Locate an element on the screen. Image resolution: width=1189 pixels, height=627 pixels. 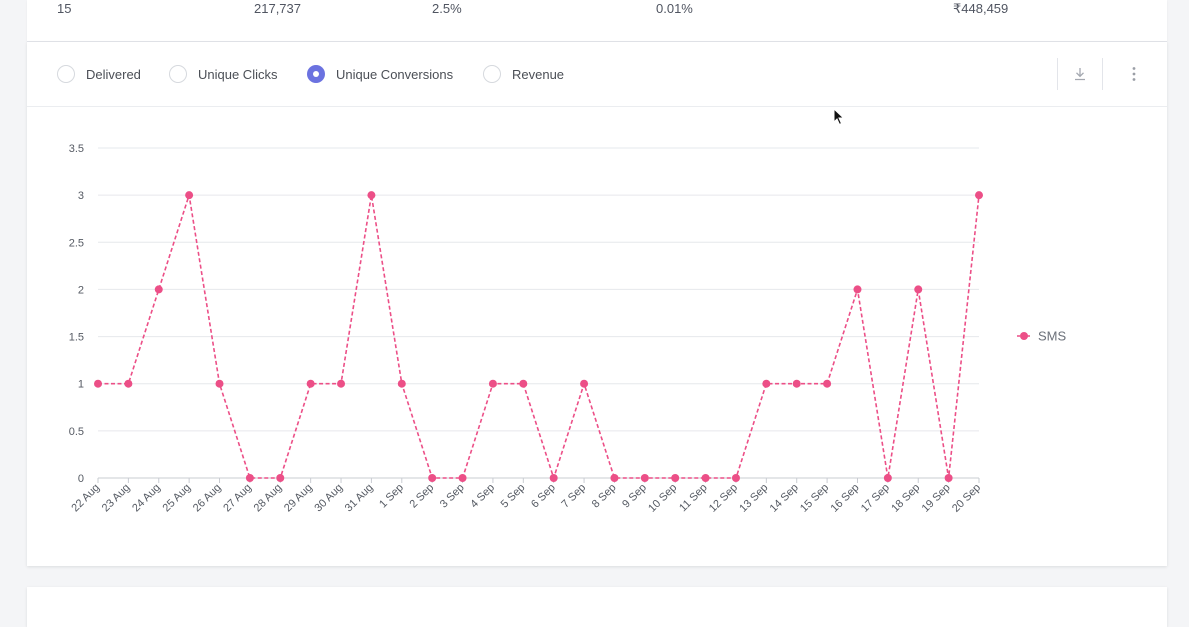
radio-label: Unique Conversions is located at coordinates (395, 74).